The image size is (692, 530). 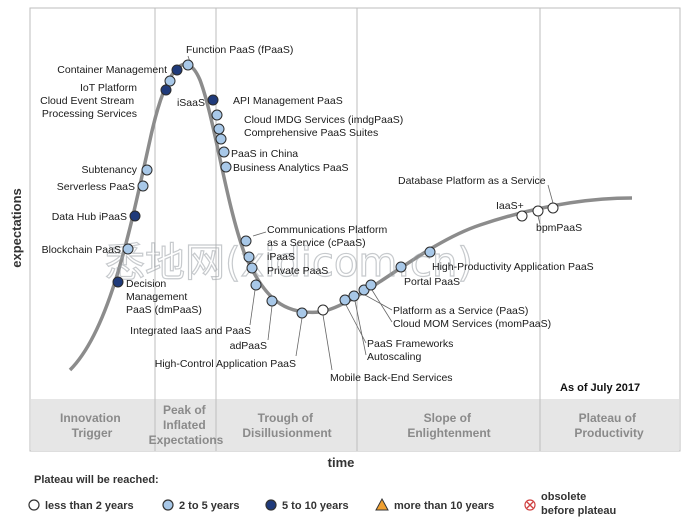 What do you see at coordinates (190, 331) in the screenshot?
I see `label-integrated-iaas-paas: Integrated IaaS and PaaS` at bounding box center [190, 331].